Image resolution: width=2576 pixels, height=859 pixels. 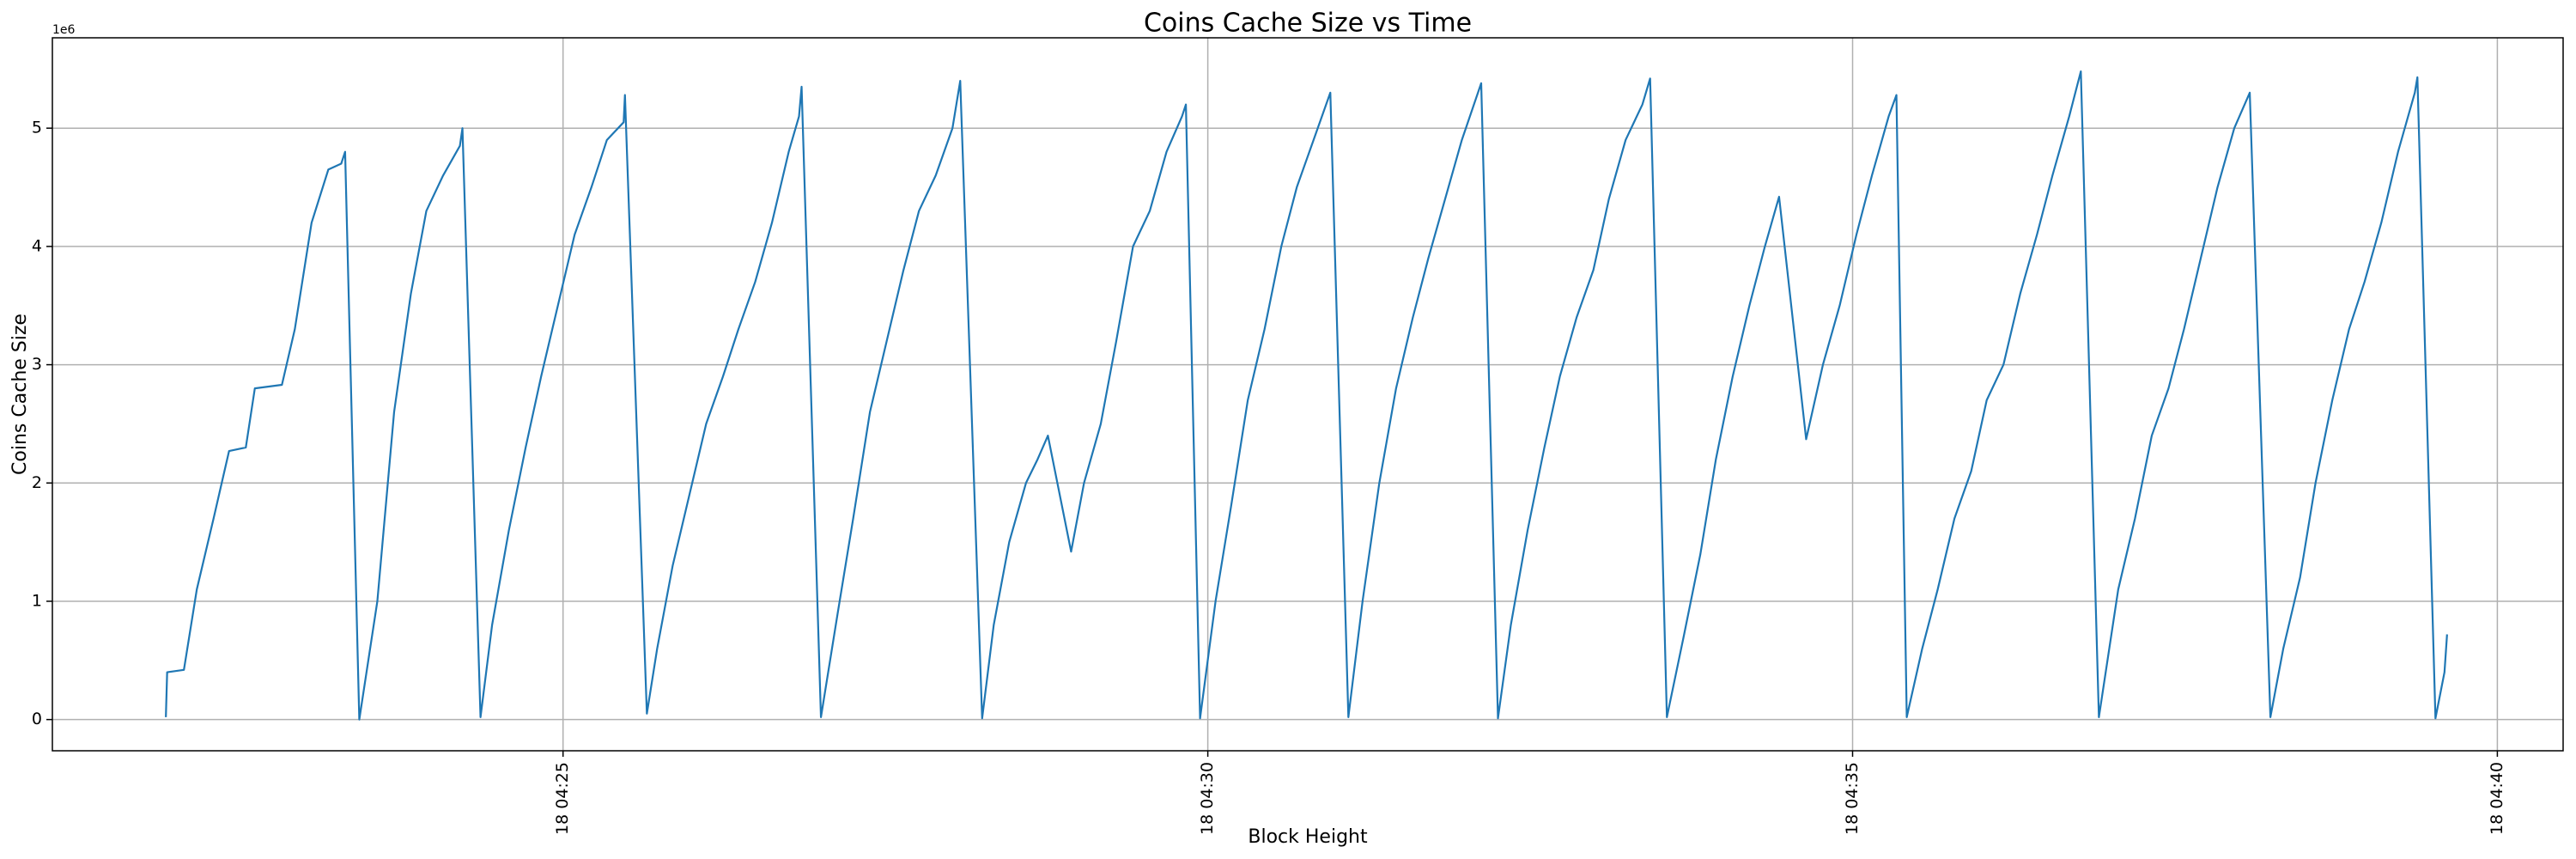 I want to click on x-tick-label: 18 04:35, so click(x=1852, y=799).